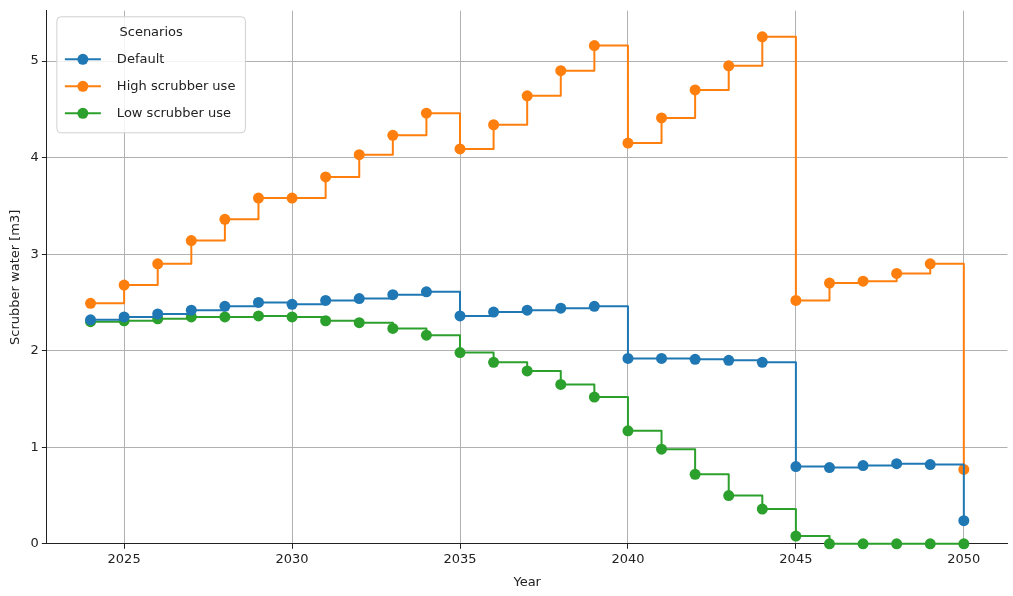 The image size is (1013, 596). I want to click on x-tick-label: 2030, so click(292, 558).